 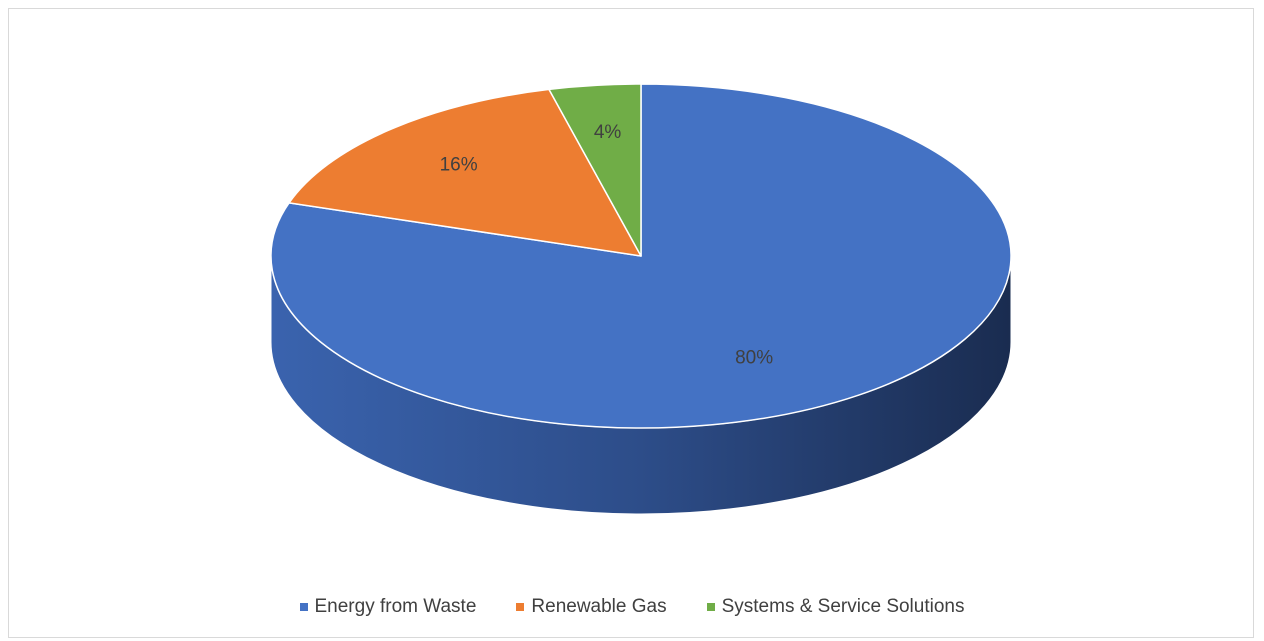 I want to click on legend-label-energy-from-waste: Energy from Waste, so click(x=395, y=606).